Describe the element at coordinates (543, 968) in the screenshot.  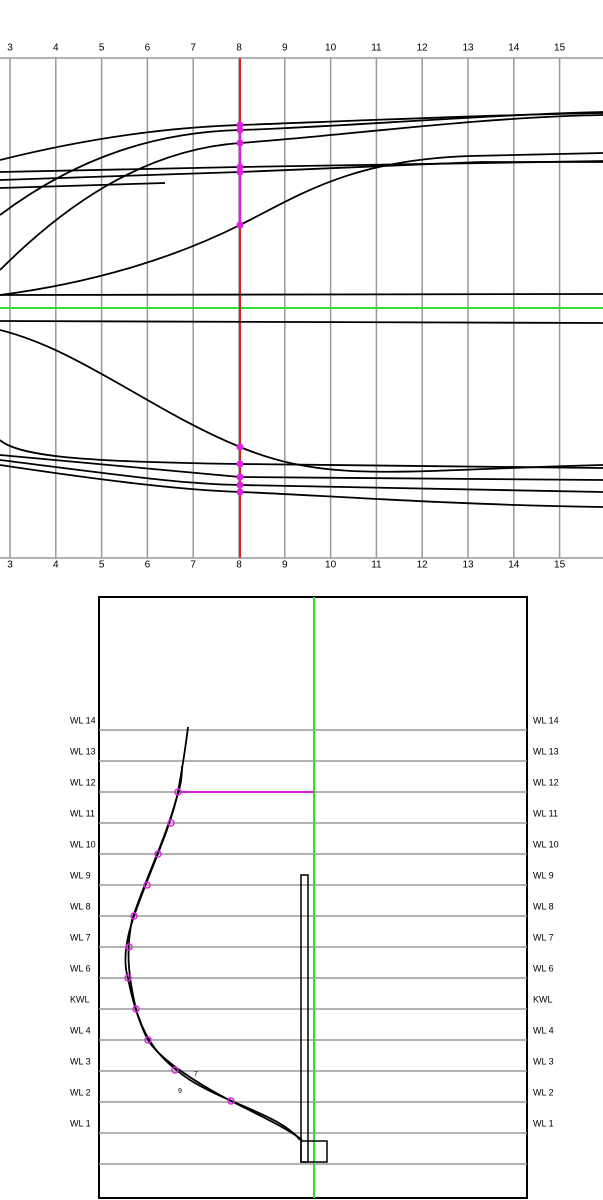
I see `waterline-label-right: WL 6` at that location.